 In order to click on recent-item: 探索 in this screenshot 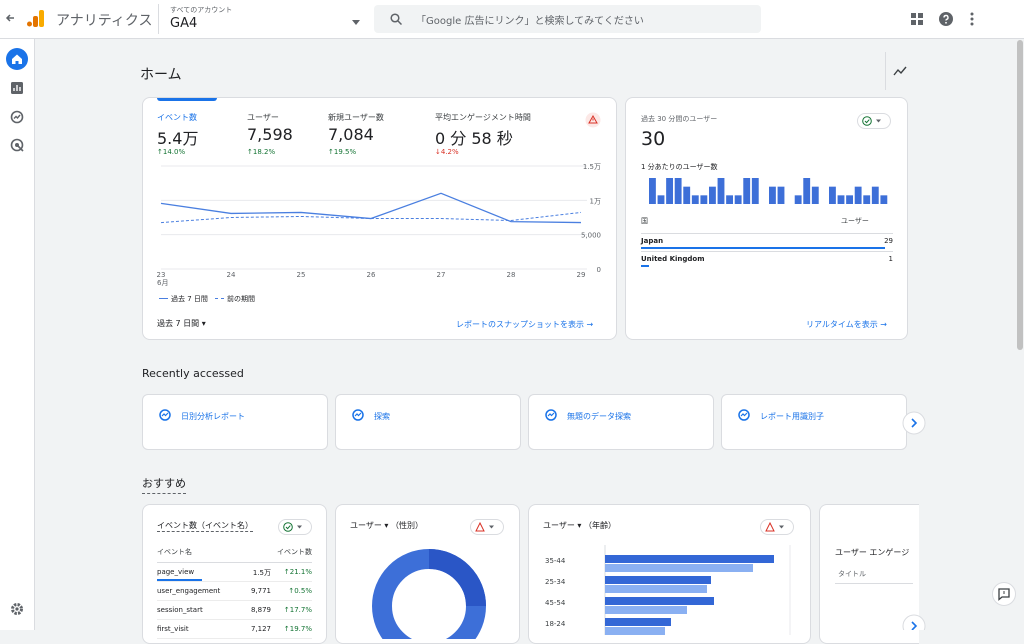, I will do `click(428, 422)`.